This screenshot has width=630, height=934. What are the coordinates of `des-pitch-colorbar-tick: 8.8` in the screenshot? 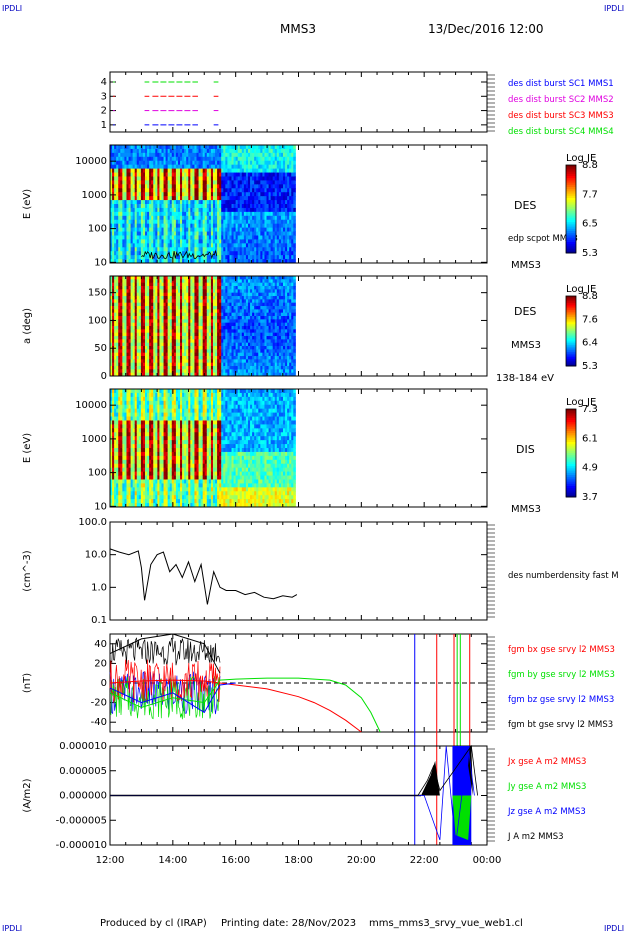 It's located at (590, 296).